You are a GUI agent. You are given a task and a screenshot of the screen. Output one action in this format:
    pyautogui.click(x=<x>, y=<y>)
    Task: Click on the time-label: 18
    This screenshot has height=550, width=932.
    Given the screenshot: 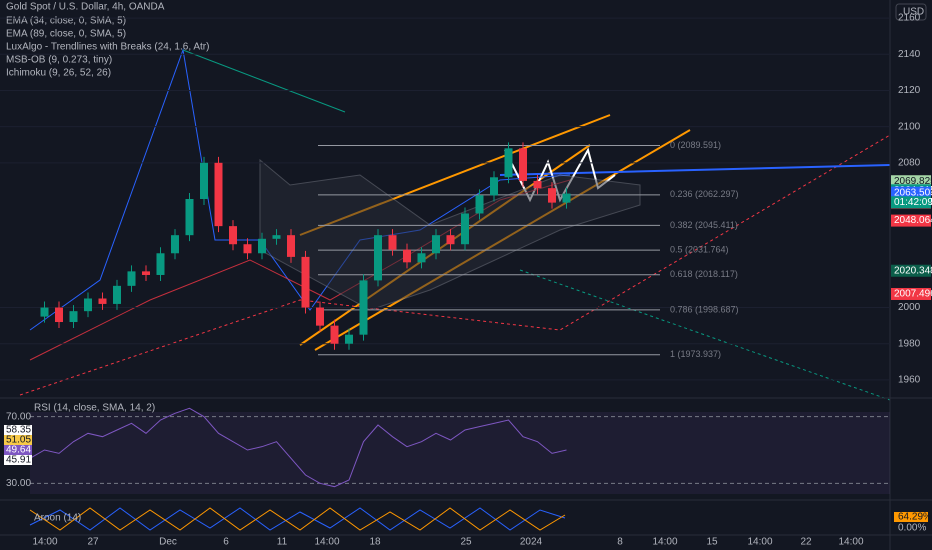 What is the action you would take?
    pyautogui.click(x=375, y=542)
    